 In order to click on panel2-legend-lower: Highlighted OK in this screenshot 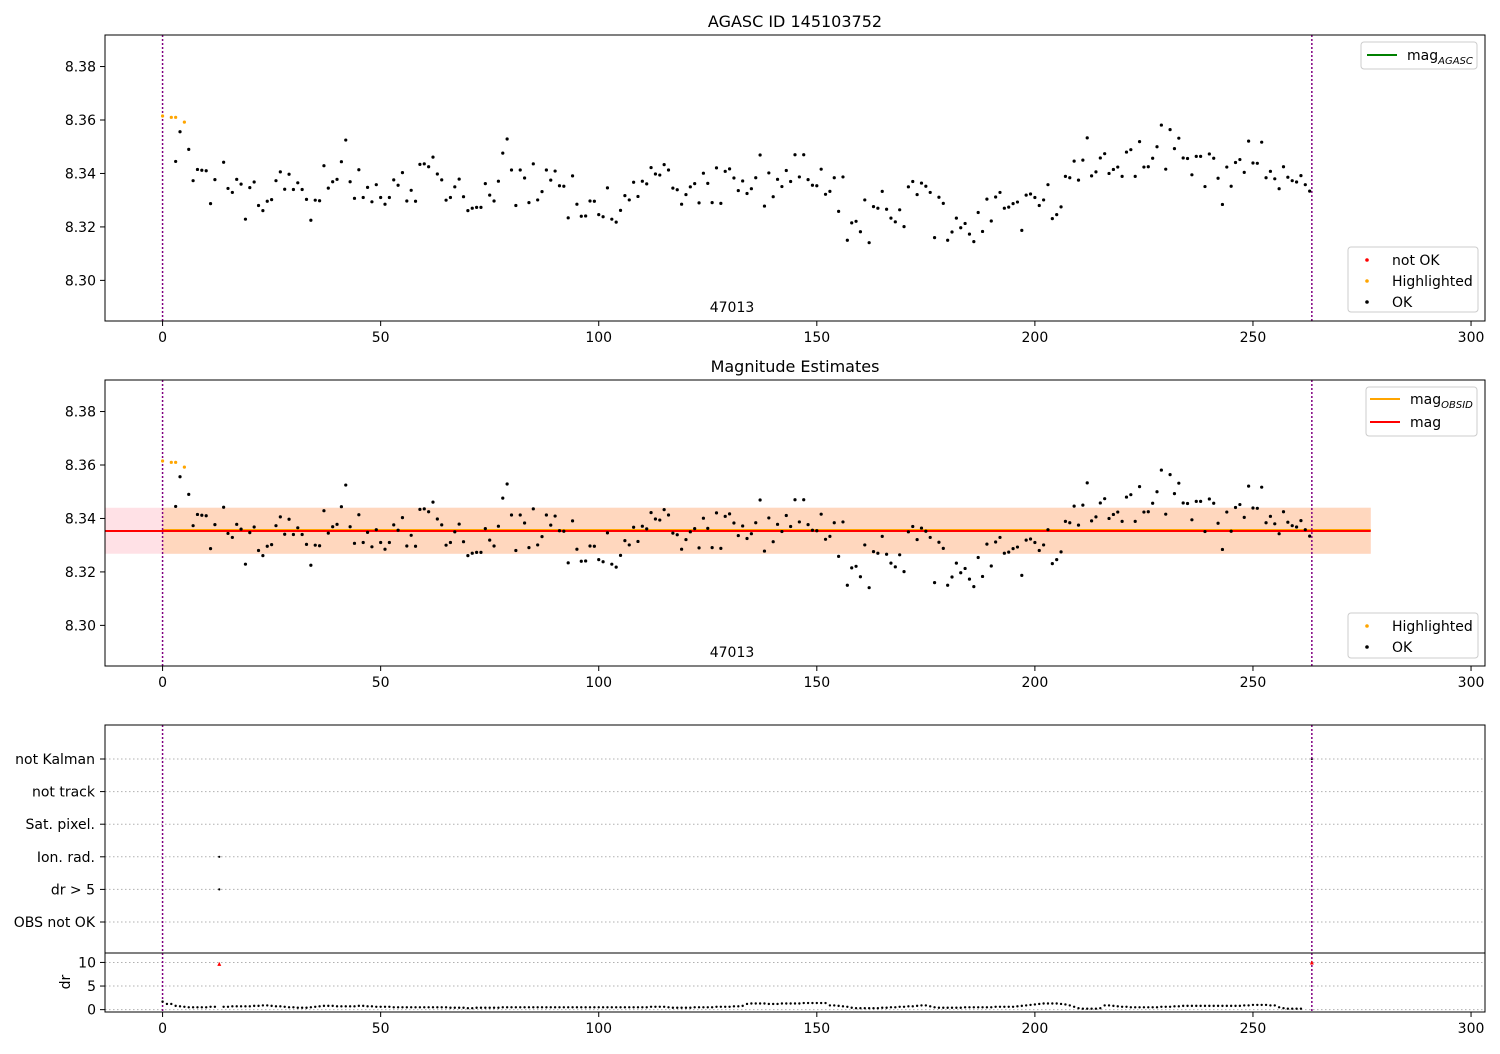, I will do `click(1413, 635)`.